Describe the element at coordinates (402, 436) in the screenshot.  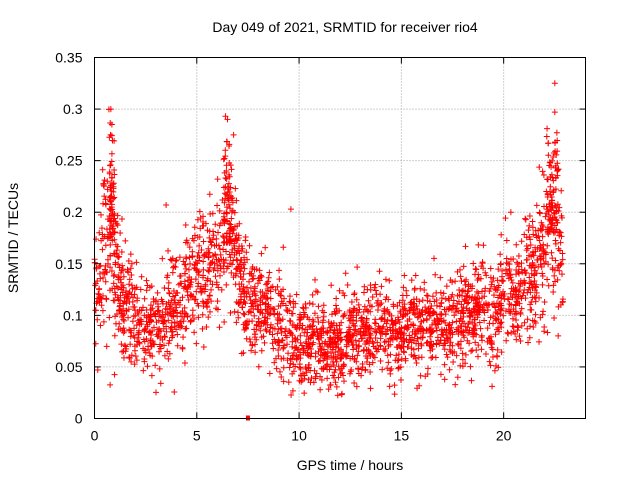
I see `x-tick-label: 15` at that location.